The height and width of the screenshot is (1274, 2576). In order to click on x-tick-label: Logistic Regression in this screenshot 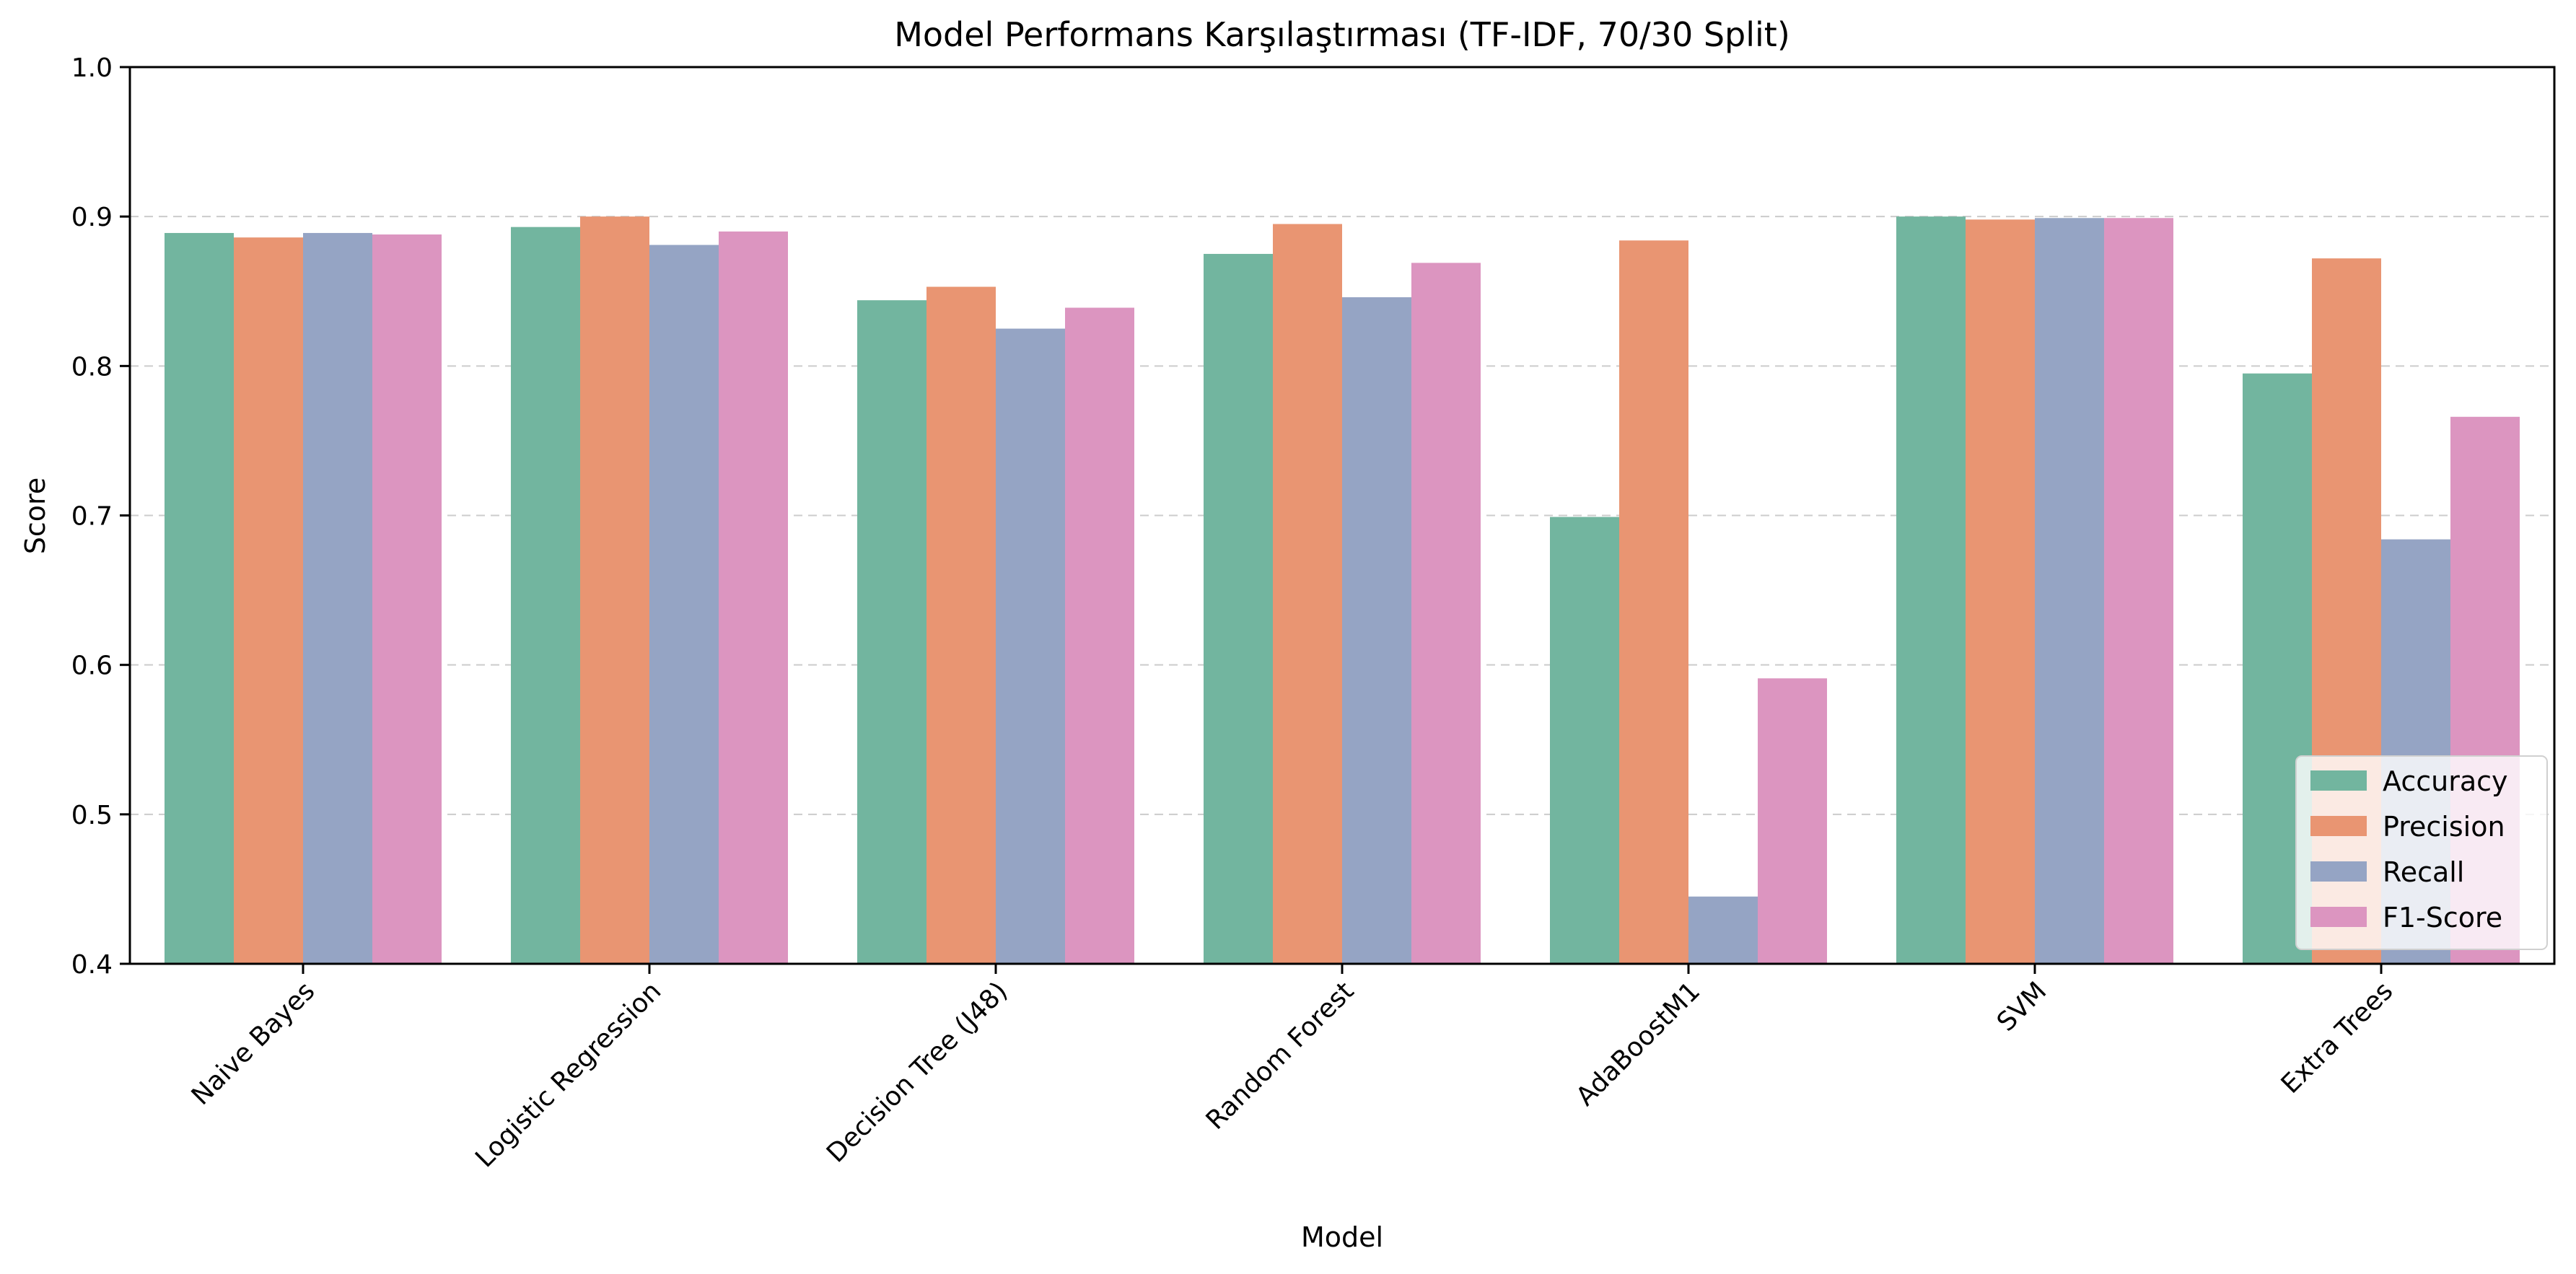, I will do `click(568, 1075)`.